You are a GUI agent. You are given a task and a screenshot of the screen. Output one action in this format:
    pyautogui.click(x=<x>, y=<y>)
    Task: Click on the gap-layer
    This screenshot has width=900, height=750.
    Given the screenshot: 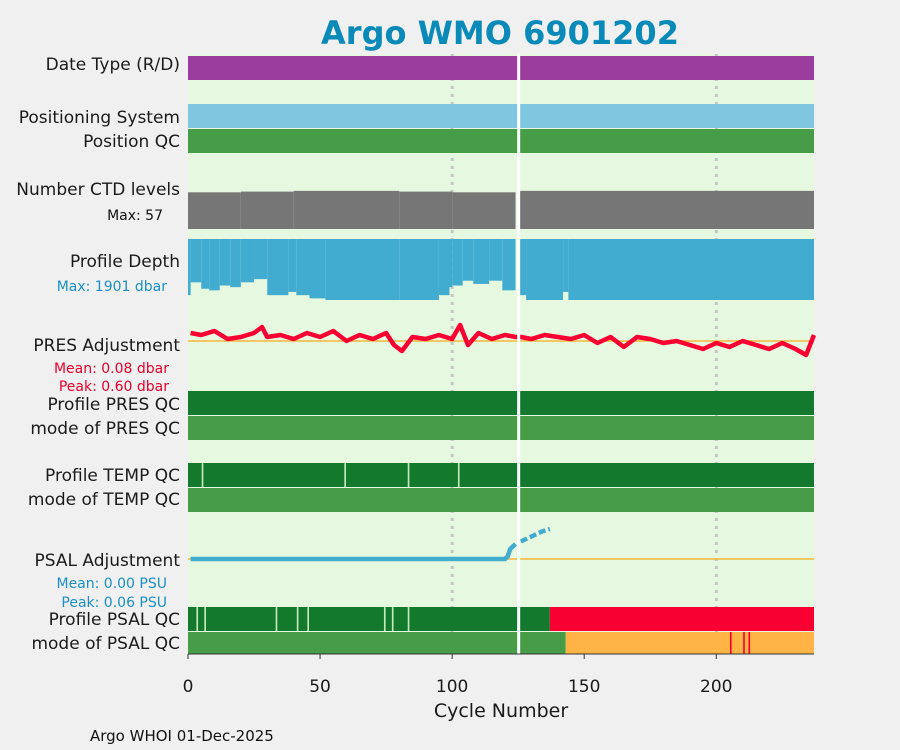 What is the action you would take?
    pyautogui.click(x=519, y=354)
    